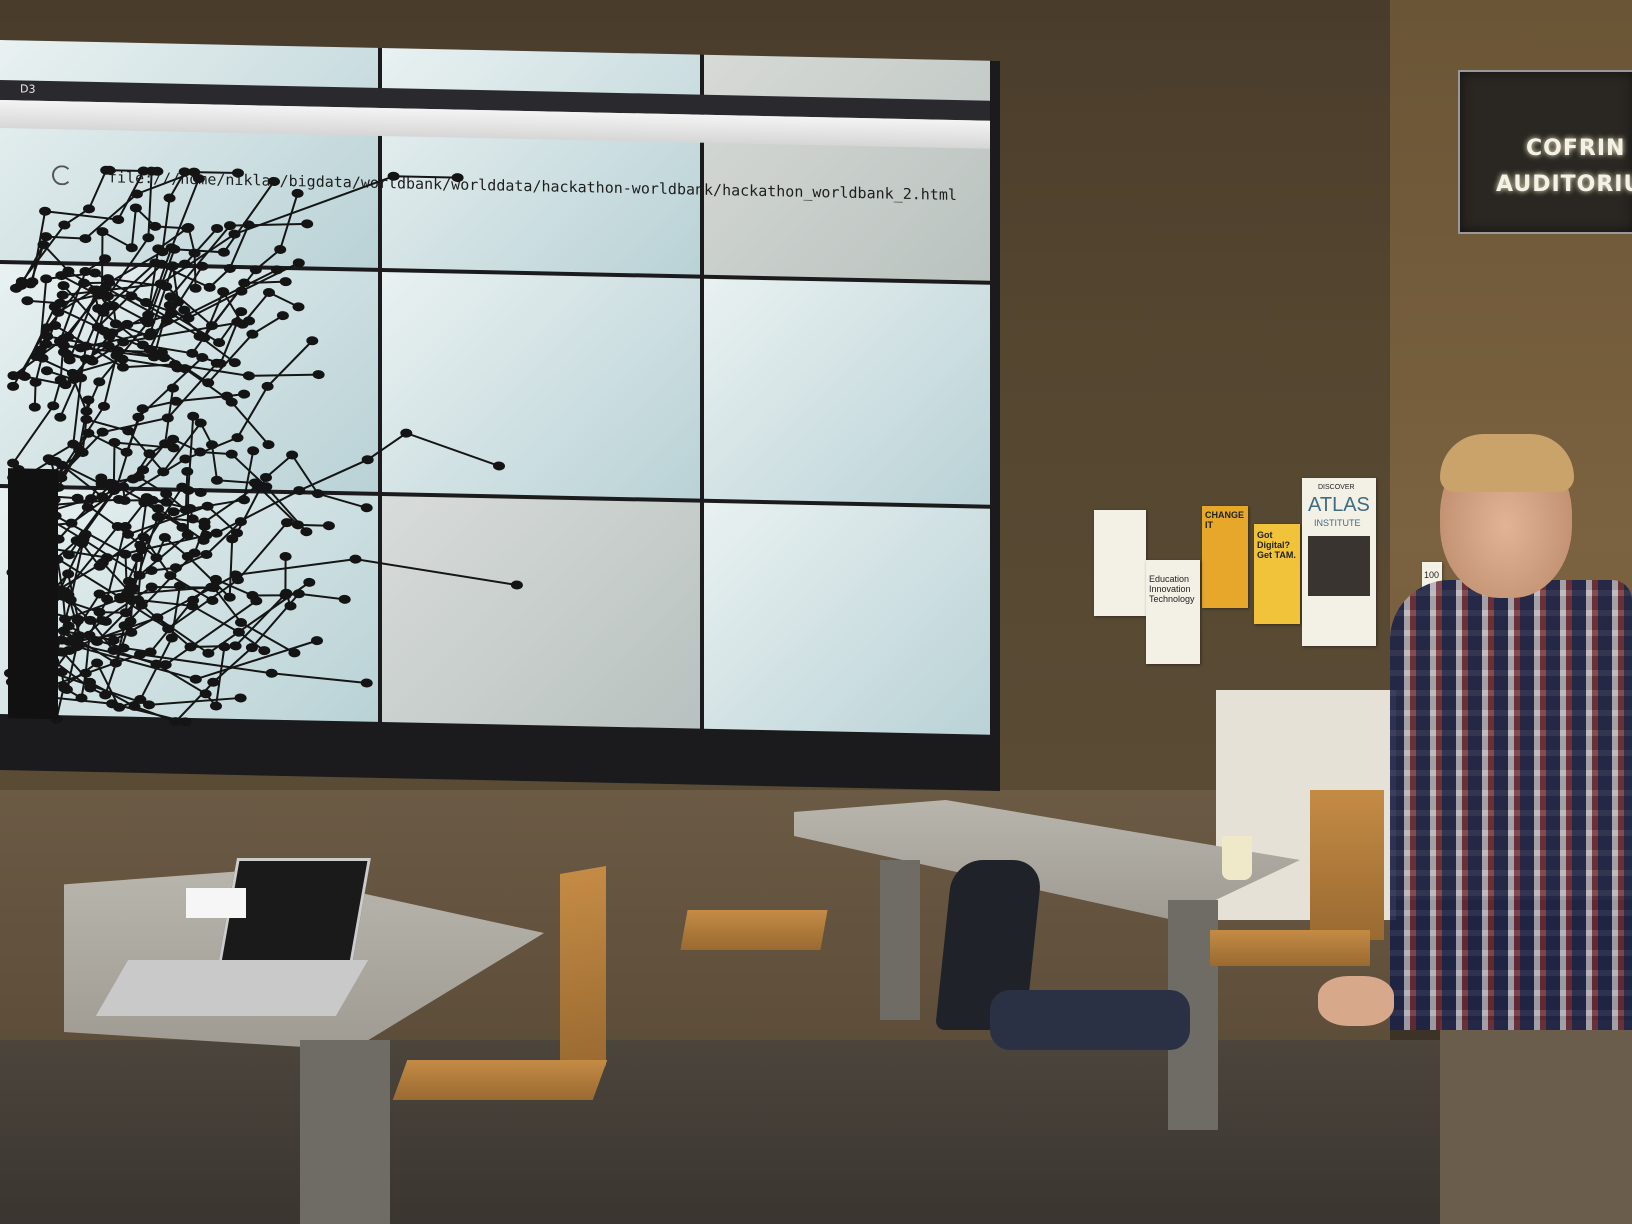 The image size is (1632, 1224). Describe the element at coordinates (232, 988) in the screenshot. I see `laptop-keyboard` at that location.